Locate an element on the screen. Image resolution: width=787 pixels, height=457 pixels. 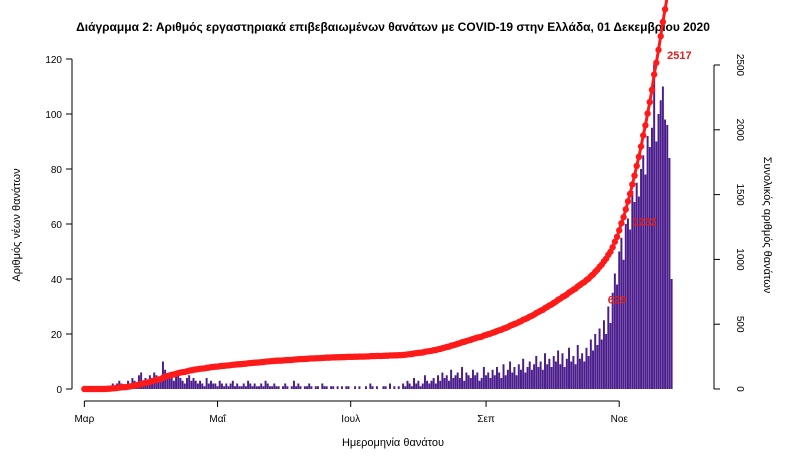
right-tick-label: 2500 is located at coordinates (739, 65).